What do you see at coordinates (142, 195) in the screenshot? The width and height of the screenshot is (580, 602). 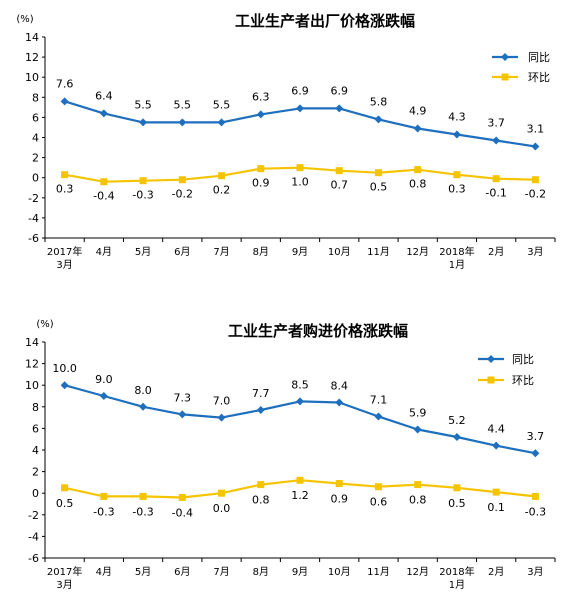 I see `data-label: -0.3` at bounding box center [142, 195].